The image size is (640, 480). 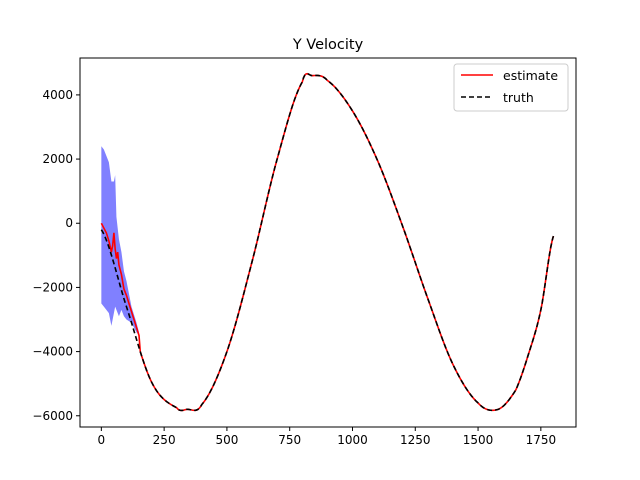 What do you see at coordinates (120, 241) in the screenshot?
I see `uncertainty-band` at bounding box center [120, 241].